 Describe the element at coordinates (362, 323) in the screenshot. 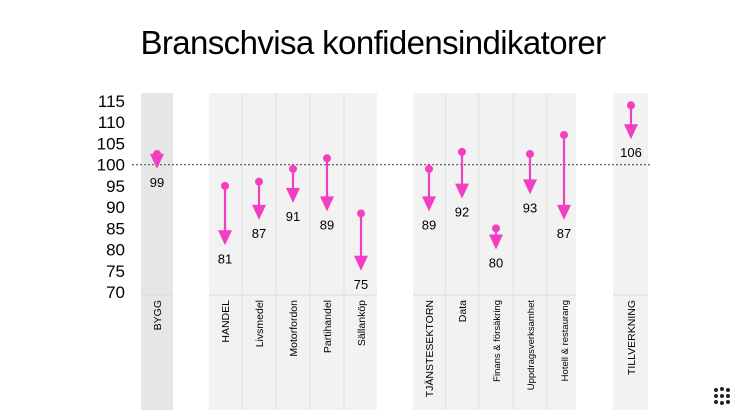

I see `category-label: Sällanköp` at that location.